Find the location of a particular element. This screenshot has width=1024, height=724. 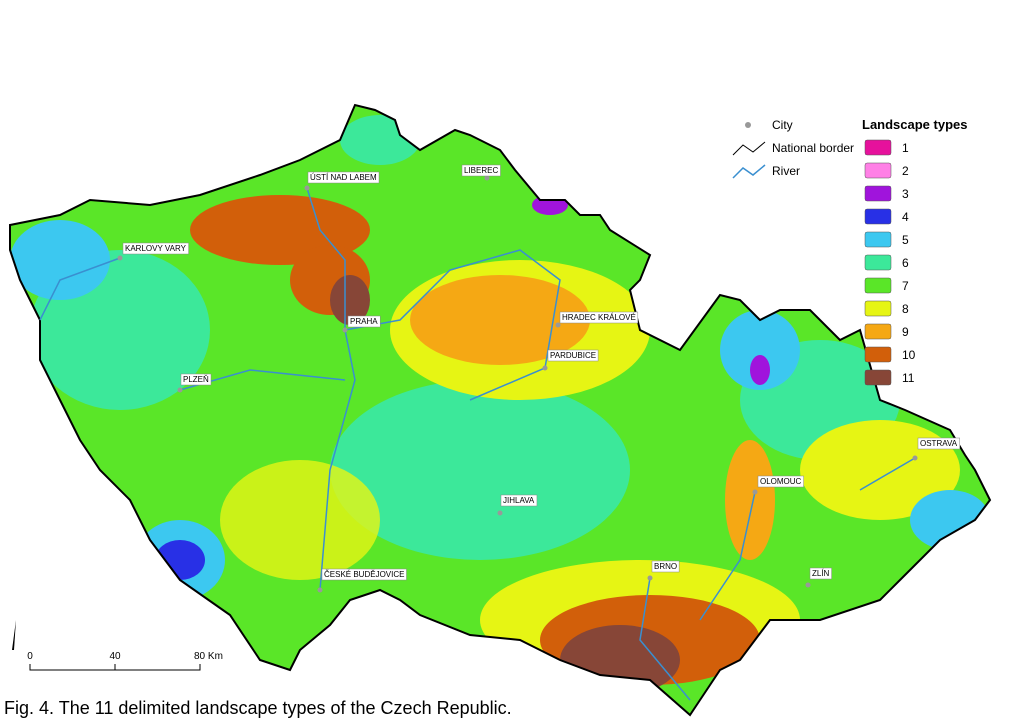

city: HRADEC KRÁLOVÉ is located at coordinates (597, 319).